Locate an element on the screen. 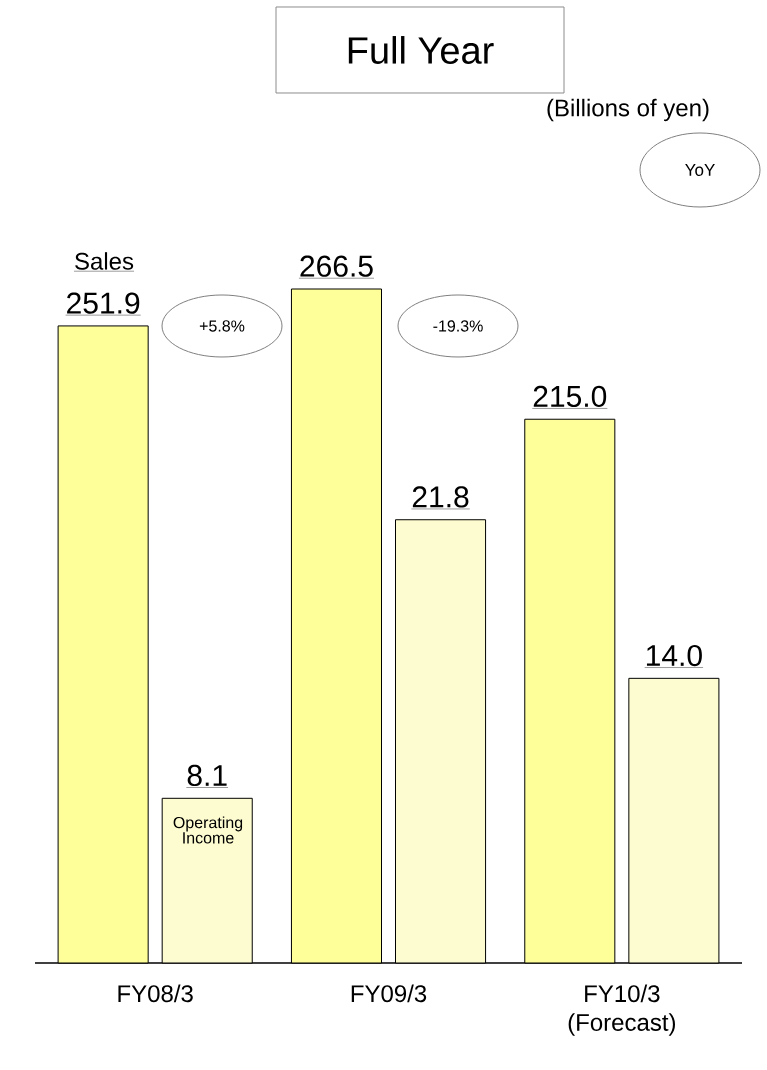 The height and width of the screenshot is (1070, 767). data-label: 8.1 is located at coordinates (207, 775).